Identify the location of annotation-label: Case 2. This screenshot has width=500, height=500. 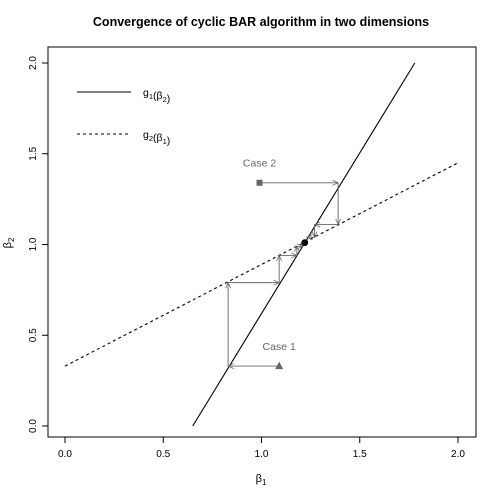
(259, 163).